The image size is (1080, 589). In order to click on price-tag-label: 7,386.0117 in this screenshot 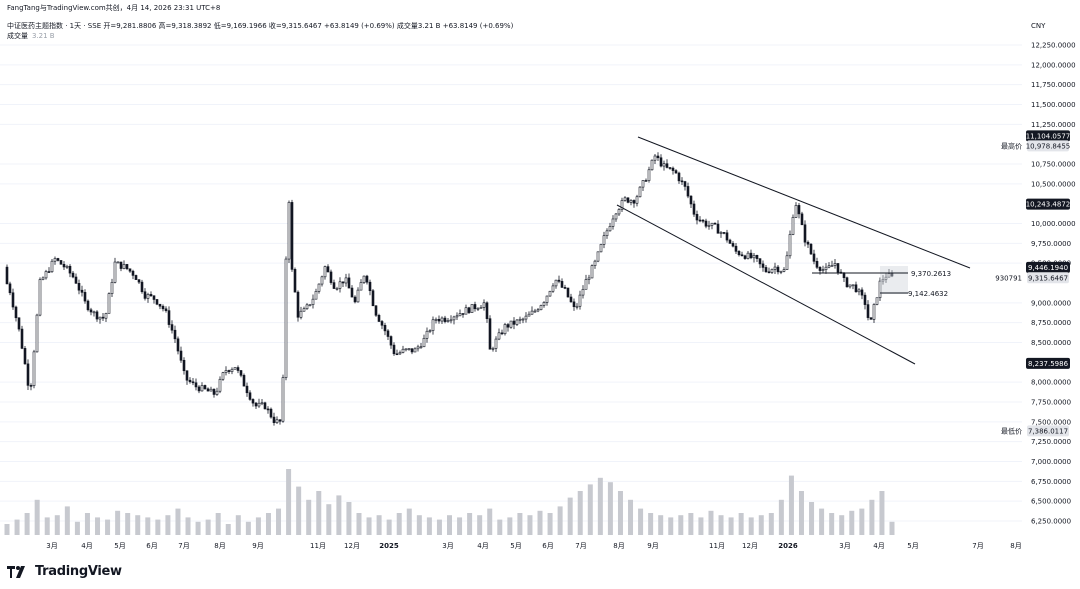, I will do `click(1048, 431)`.